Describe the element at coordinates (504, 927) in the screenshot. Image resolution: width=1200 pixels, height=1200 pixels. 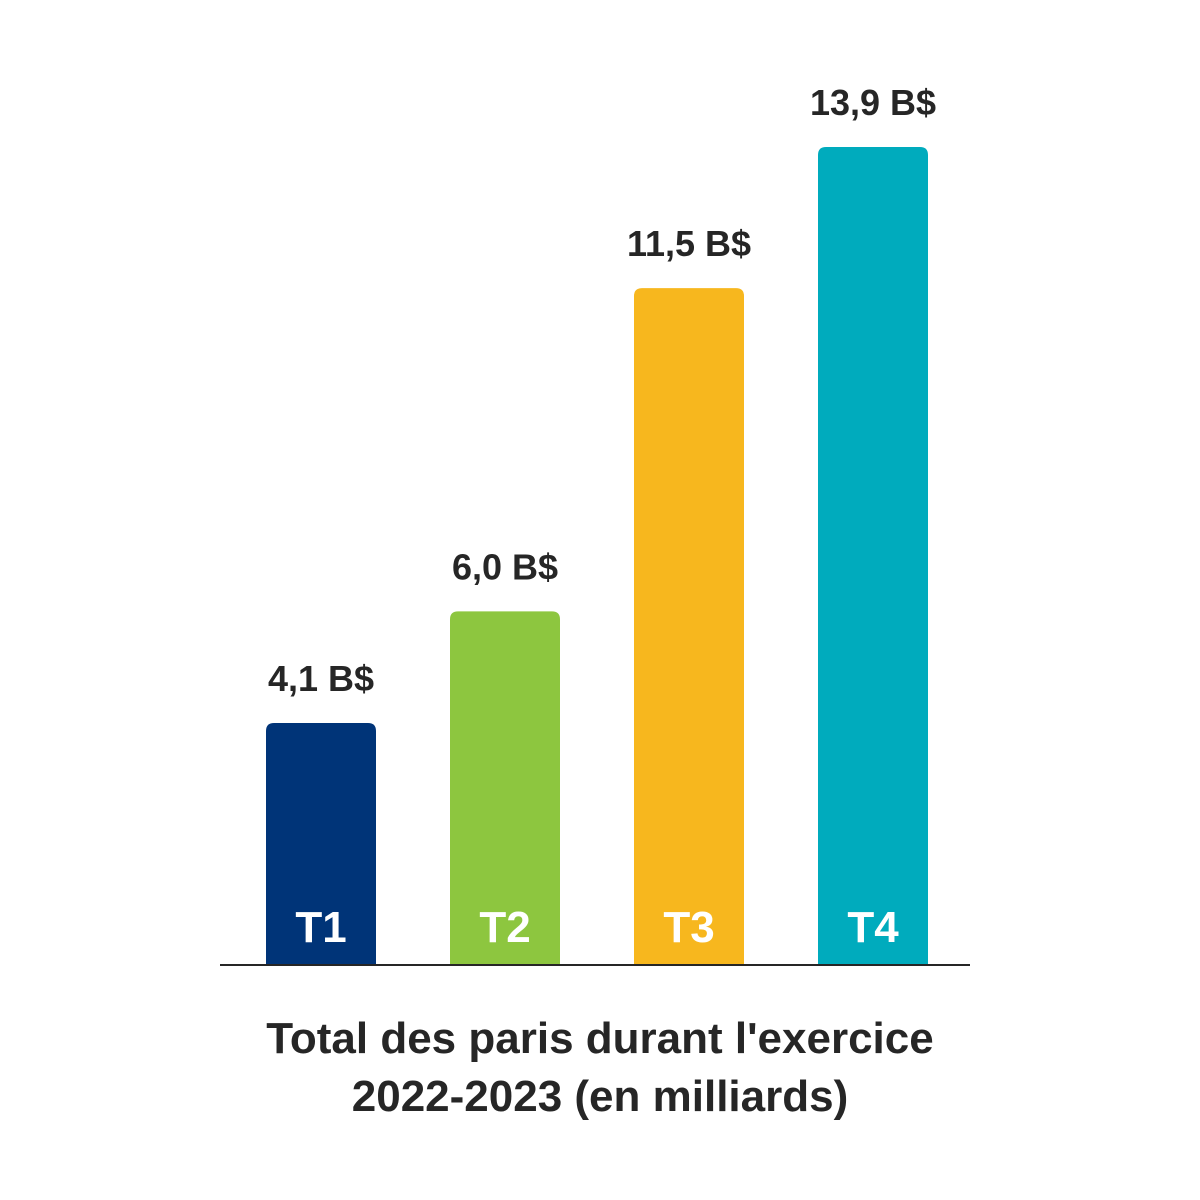
I see `category-label-t2: T2` at that location.